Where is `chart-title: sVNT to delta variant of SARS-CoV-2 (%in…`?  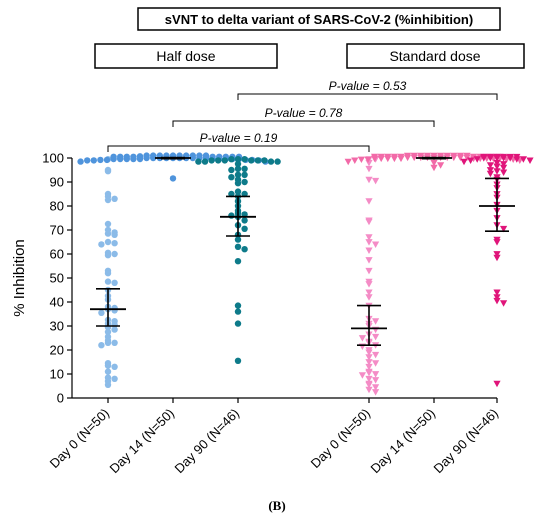 chart-title: sVNT to delta variant of SARS-CoV-2 (%in… is located at coordinates (319, 19).